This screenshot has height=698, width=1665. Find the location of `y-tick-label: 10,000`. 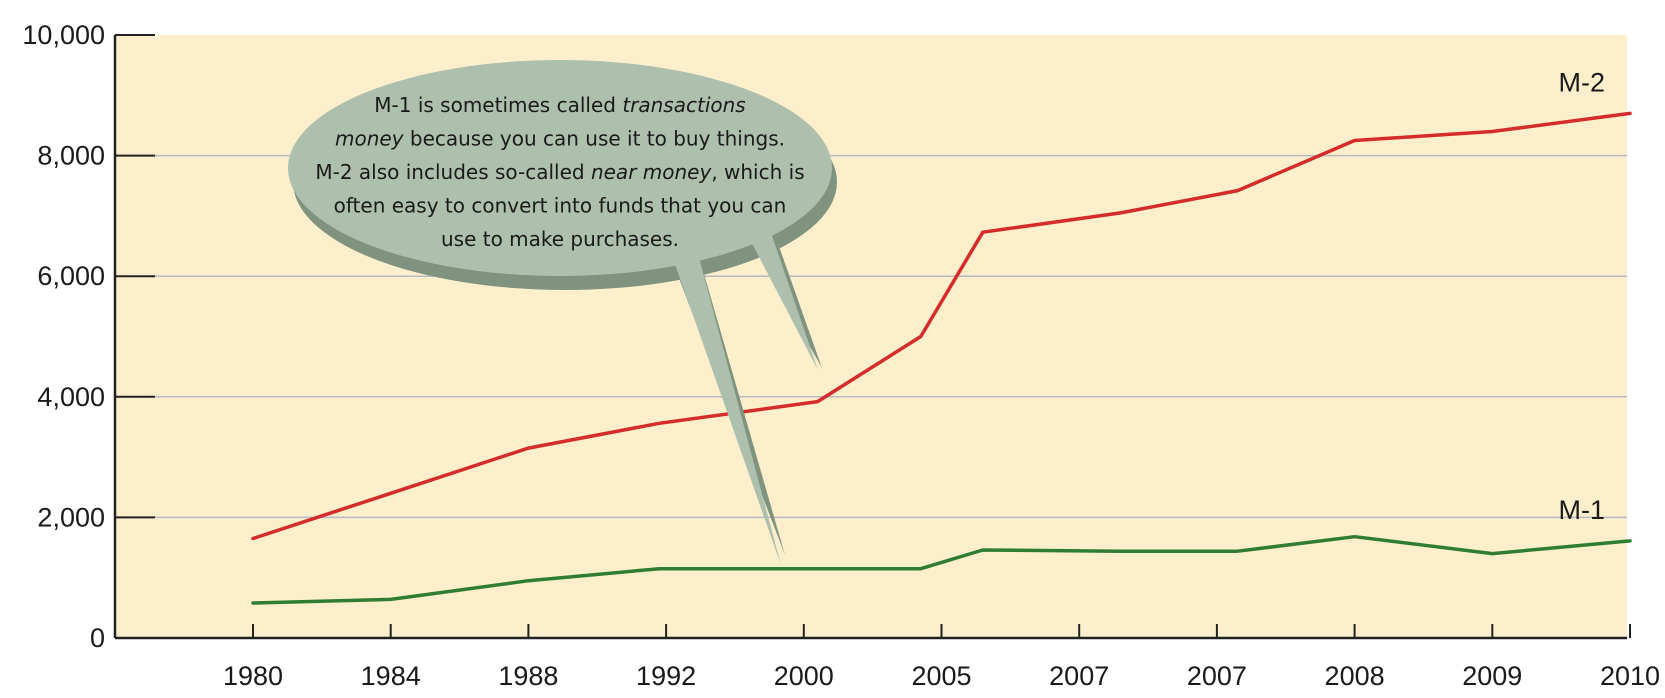

y-tick-label: 10,000 is located at coordinates (63, 35).